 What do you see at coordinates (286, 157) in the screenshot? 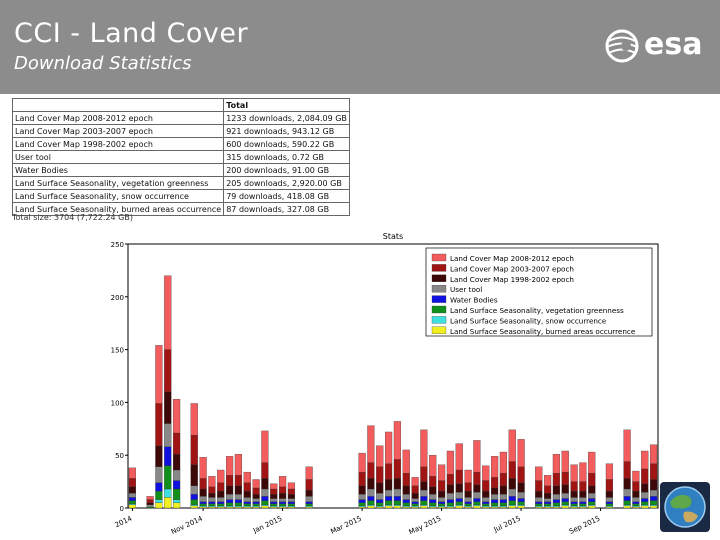
I see `row-value: 315 downloads, 0.72 GB` at bounding box center [286, 157].